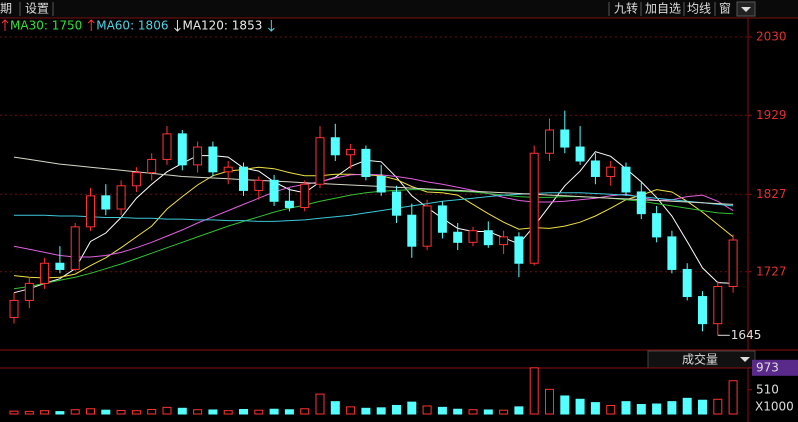 This screenshot has width=798, height=422. What do you see at coordinates (663, 9) in the screenshot?
I see `add-watchlist-button: 加自选` at bounding box center [663, 9].